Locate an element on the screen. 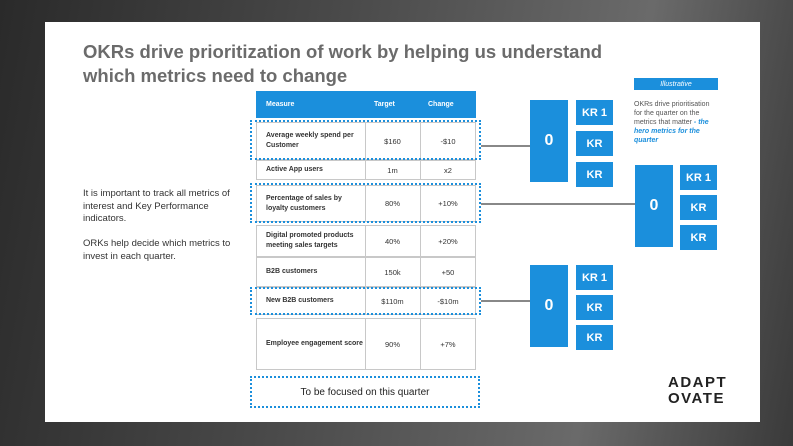 This screenshot has height=446, width=793. measure-cell: New B2B customers is located at coordinates (300, 300).